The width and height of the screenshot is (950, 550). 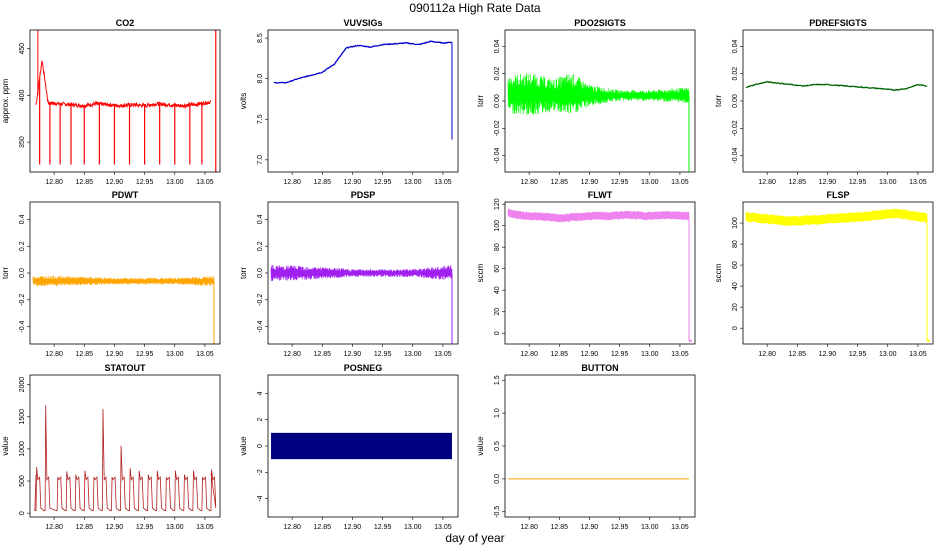 I want to click on y-axis-label: value, so click(x=5, y=446).